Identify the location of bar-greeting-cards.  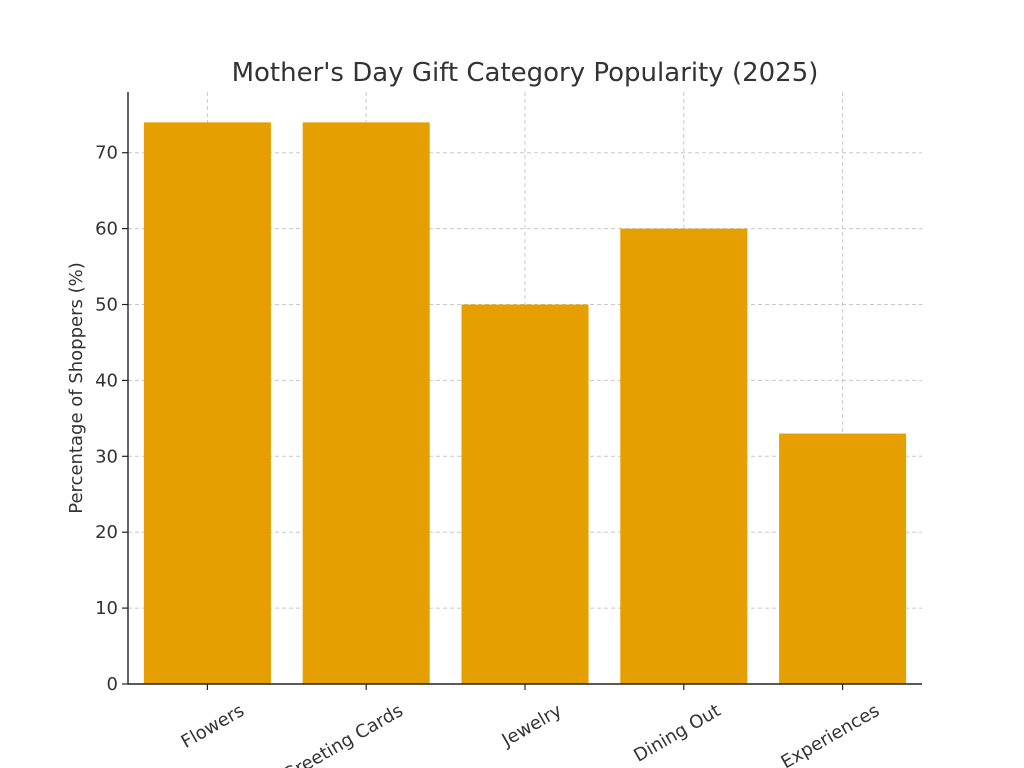
(366, 403).